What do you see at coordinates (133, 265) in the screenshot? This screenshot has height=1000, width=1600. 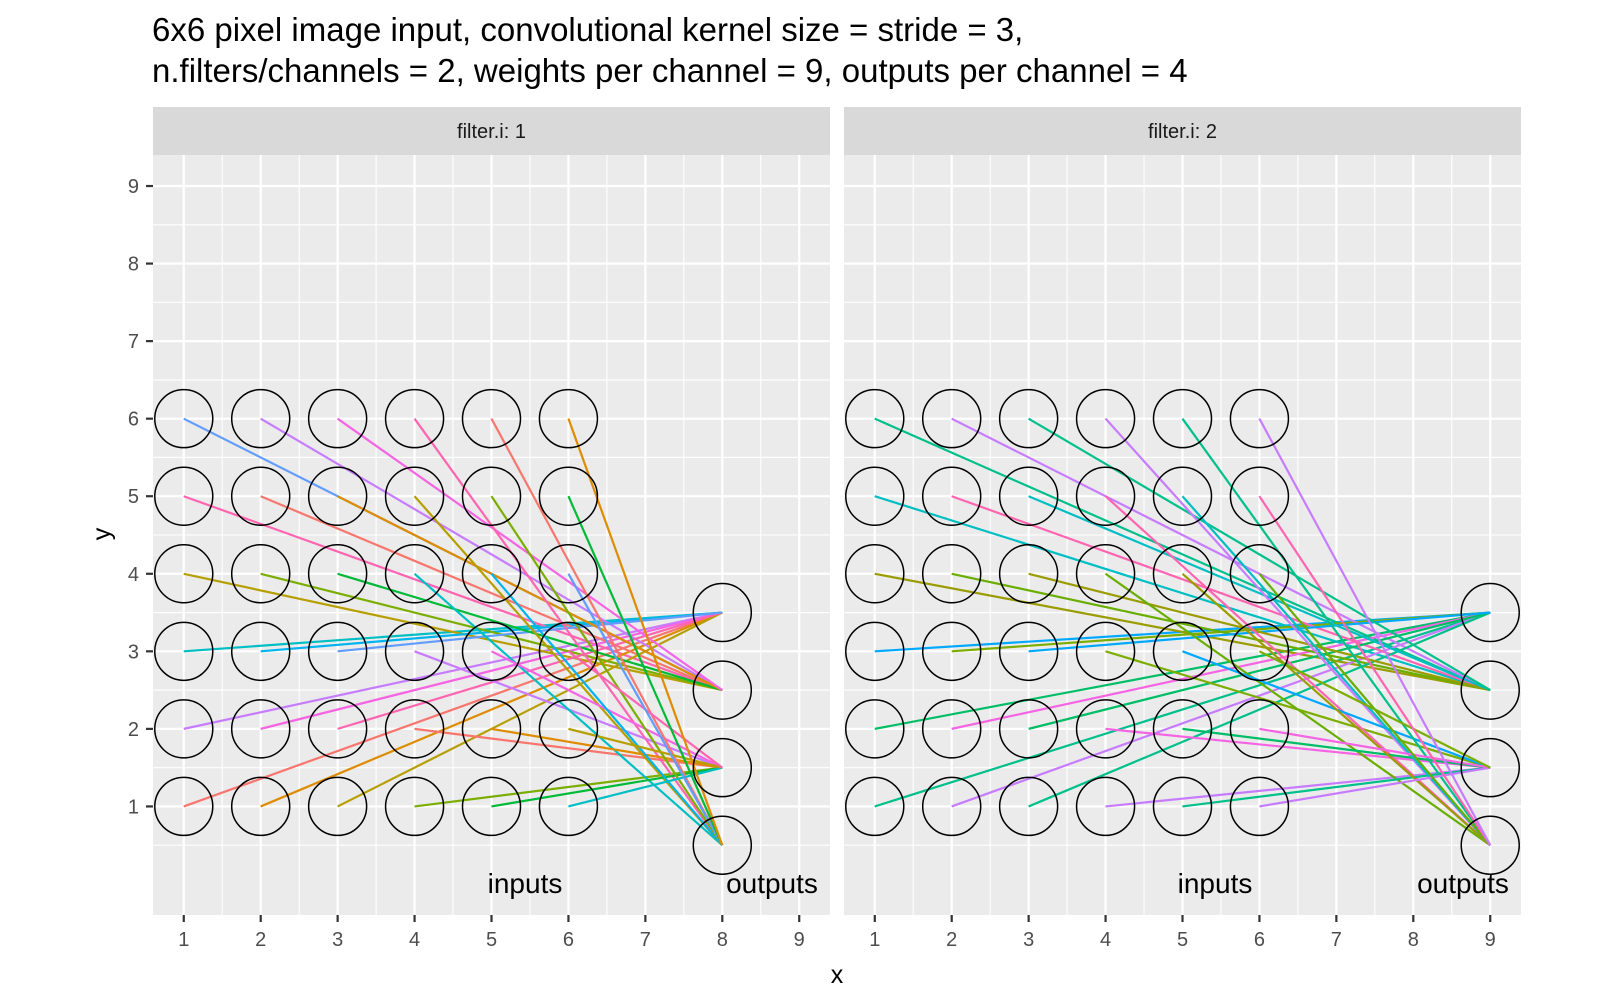 I see `y-tick-label: 8` at bounding box center [133, 265].